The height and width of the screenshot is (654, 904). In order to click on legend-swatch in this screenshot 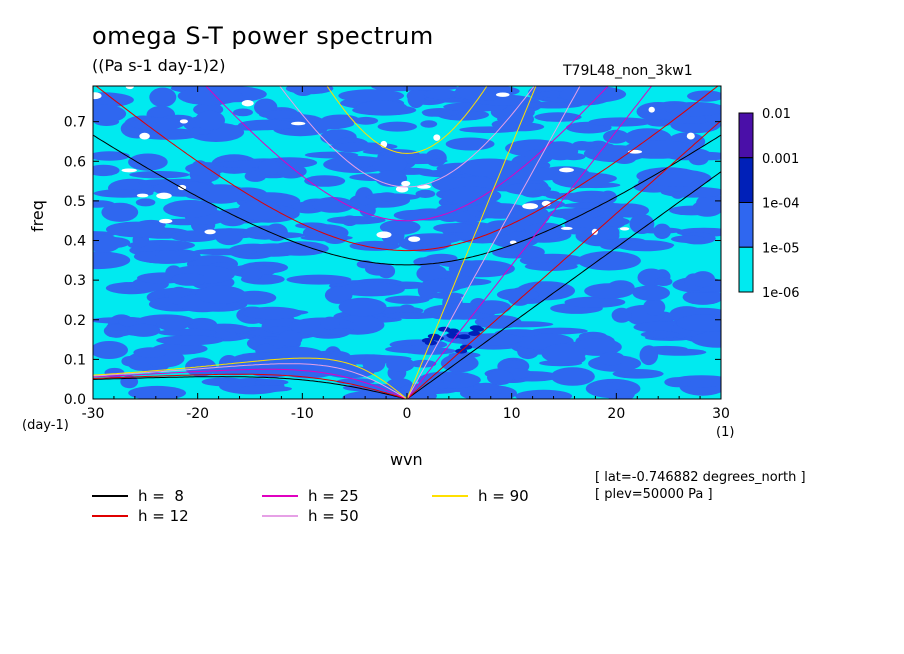, I will do `click(450, 496)`.